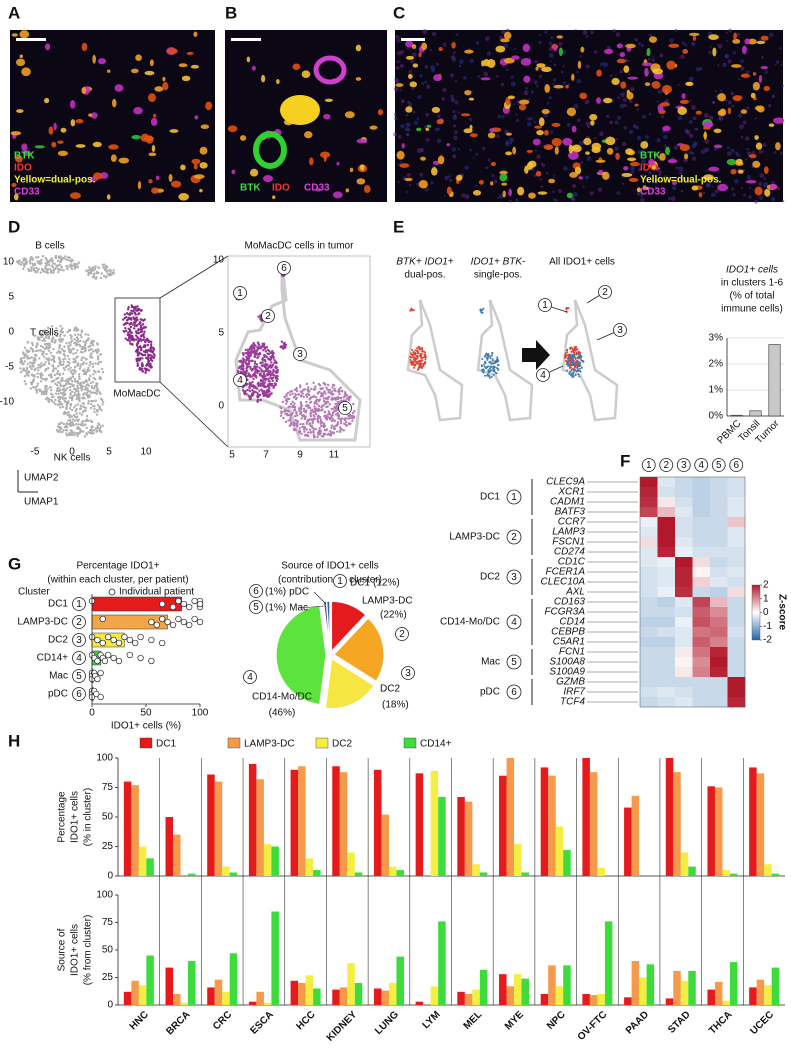 This screenshot has height=1055, width=791. Describe the element at coordinates (360, 583) in the screenshot. I see `slice-label: DC1` at that location.